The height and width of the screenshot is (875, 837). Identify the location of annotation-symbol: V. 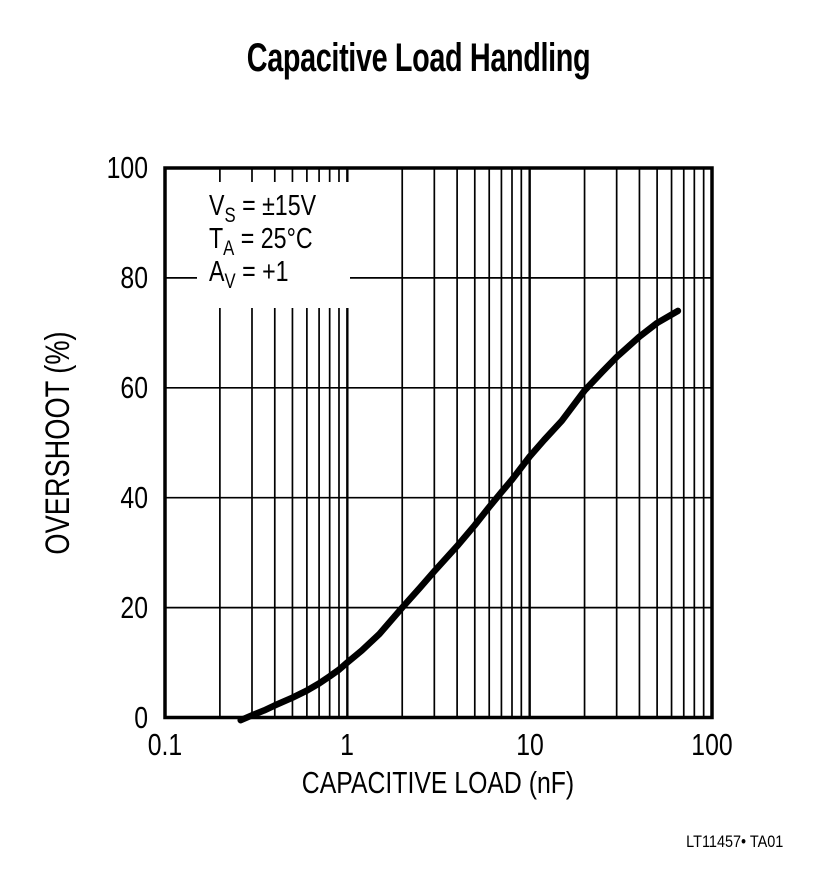
(217, 206).